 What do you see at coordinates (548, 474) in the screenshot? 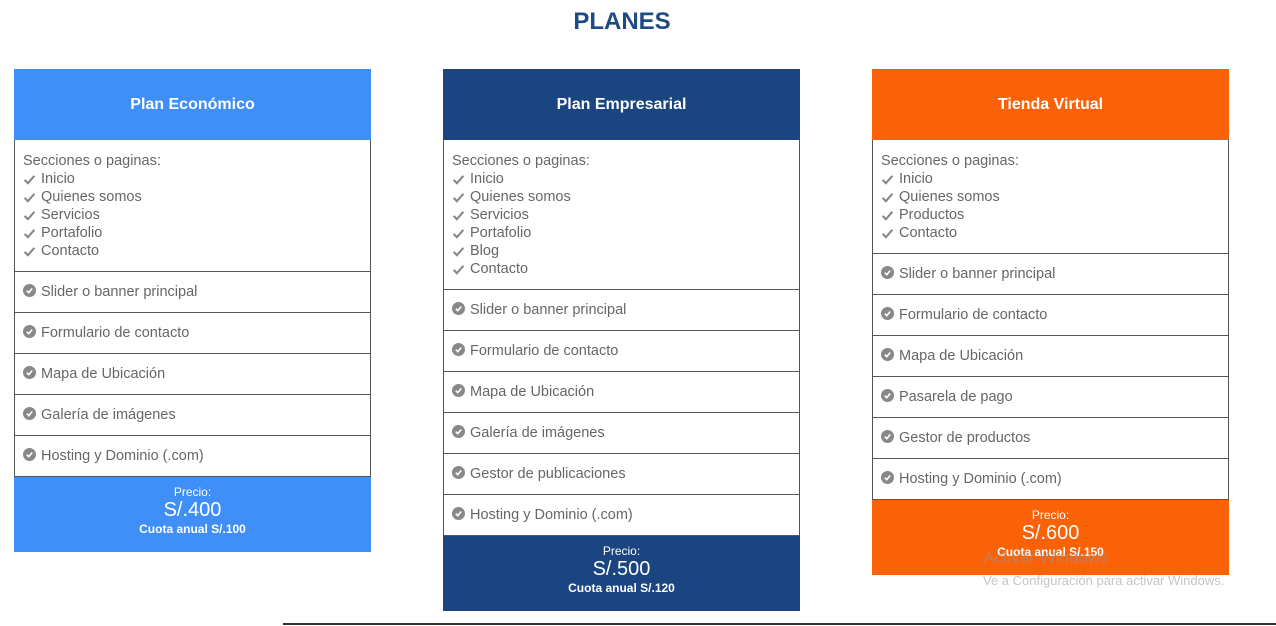
I see `feature-label: Gestor de publicaciones` at bounding box center [548, 474].